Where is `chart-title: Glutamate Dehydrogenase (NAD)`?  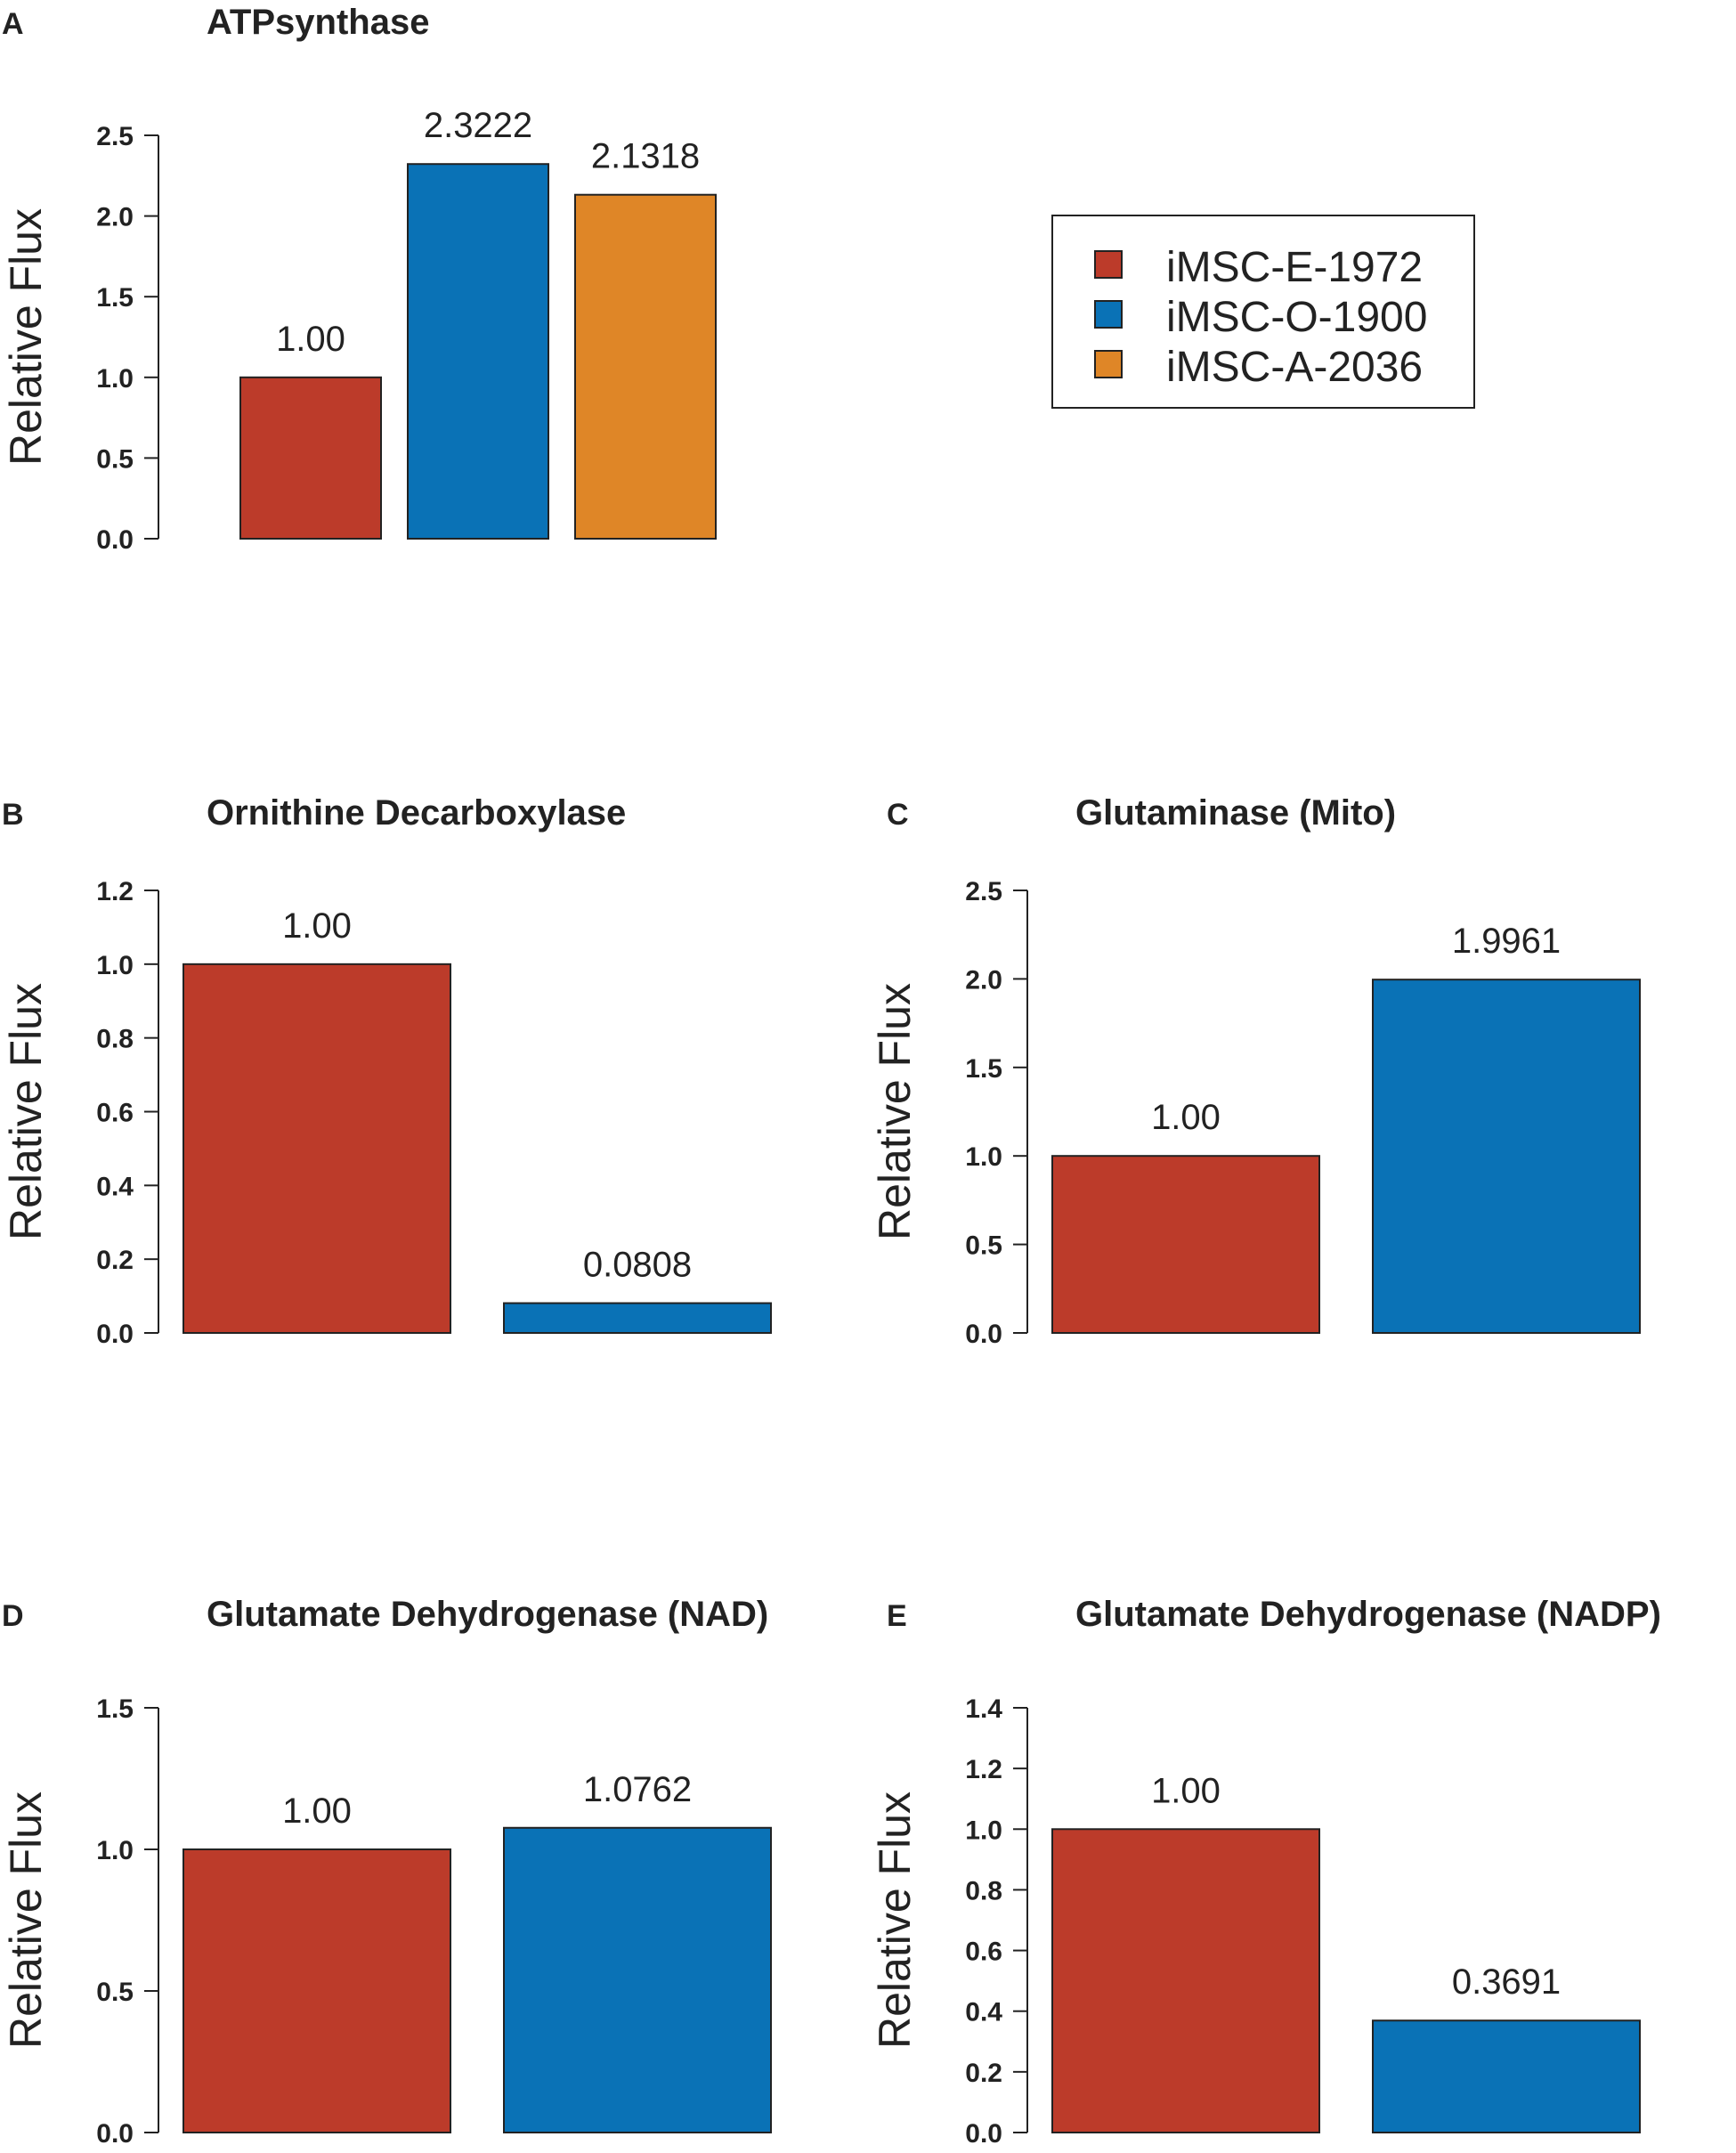
chart-title: Glutamate Dehydrogenase (NAD) is located at coordinates (487, 1615).